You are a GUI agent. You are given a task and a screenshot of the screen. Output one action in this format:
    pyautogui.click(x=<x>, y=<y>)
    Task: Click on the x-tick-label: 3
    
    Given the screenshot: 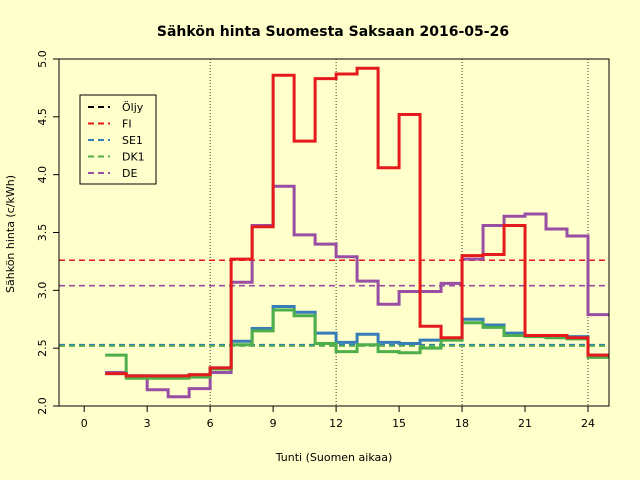 What is the action you would take?
    pyautogui.click(x=147, y=423)
    